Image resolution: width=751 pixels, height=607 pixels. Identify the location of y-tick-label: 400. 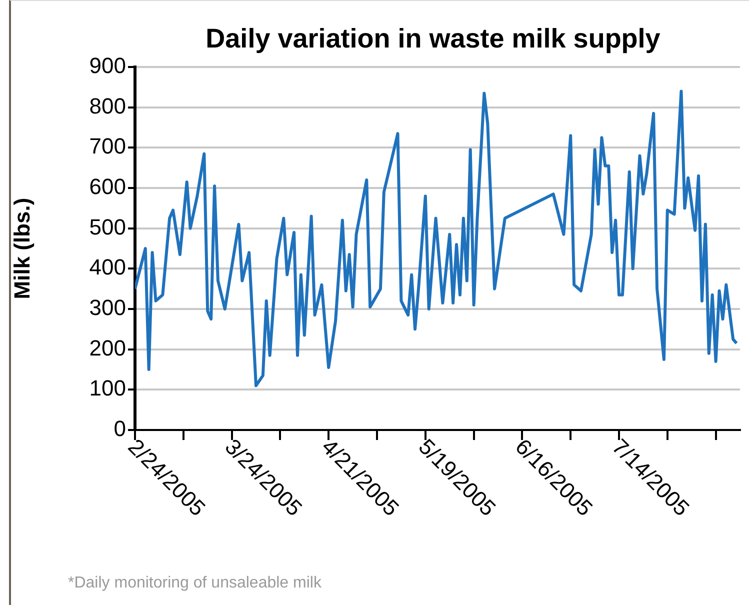
(107, 267).